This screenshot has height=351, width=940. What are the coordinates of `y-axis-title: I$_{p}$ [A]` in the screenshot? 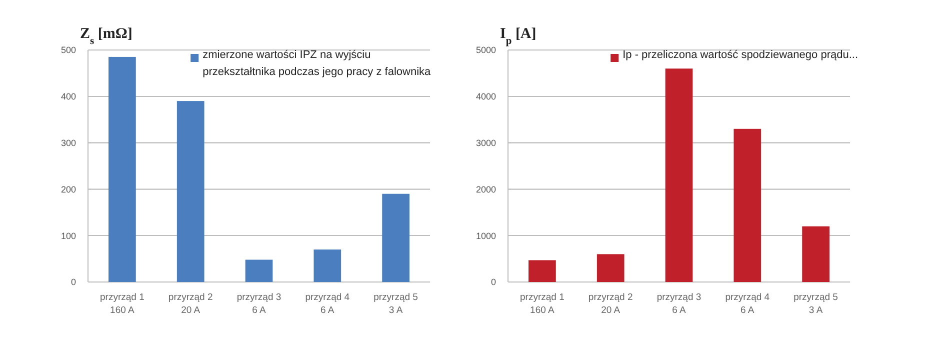 It's located at (518, 36).